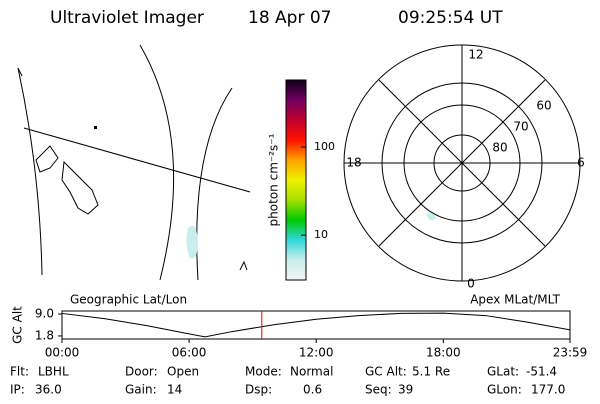 The height and width of the screenshot is (404, 600). What do you see at coordinates (263, 372) in the screenshot?
I see `field-label: Mode:` at bounding box center [263, 372].